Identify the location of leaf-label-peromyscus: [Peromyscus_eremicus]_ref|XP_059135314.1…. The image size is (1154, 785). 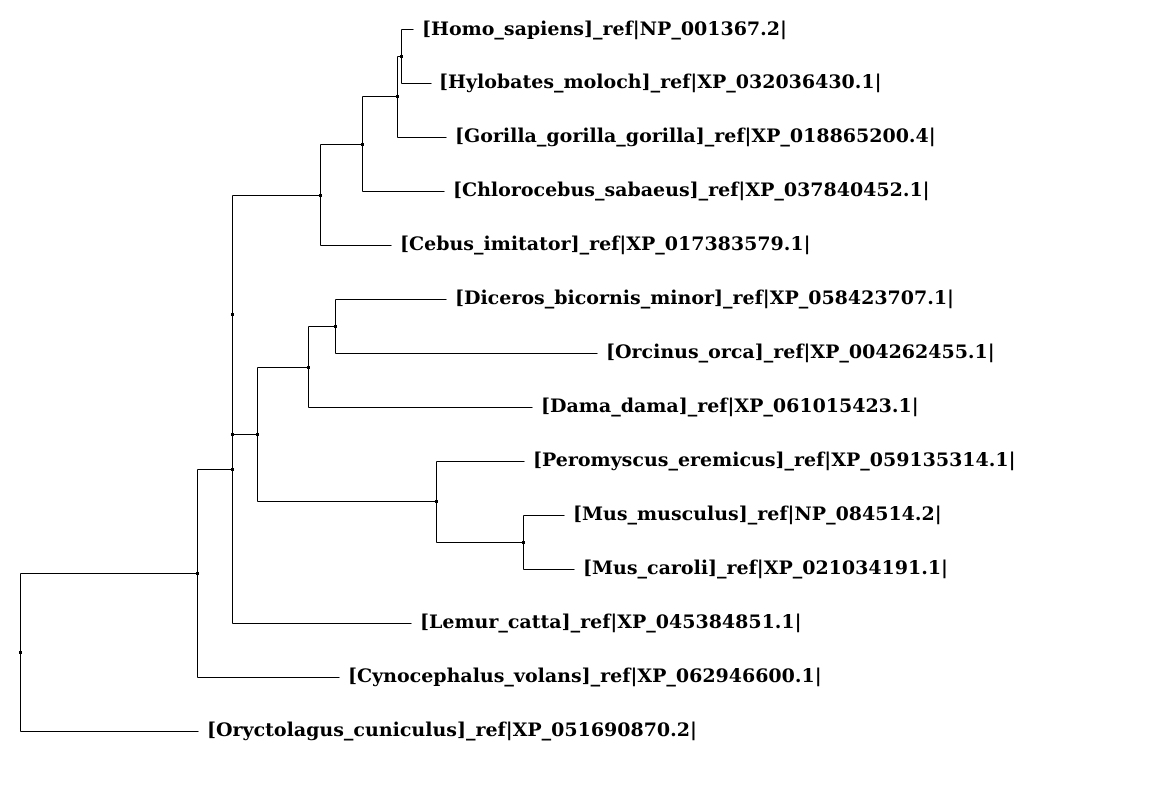
(774, 460).